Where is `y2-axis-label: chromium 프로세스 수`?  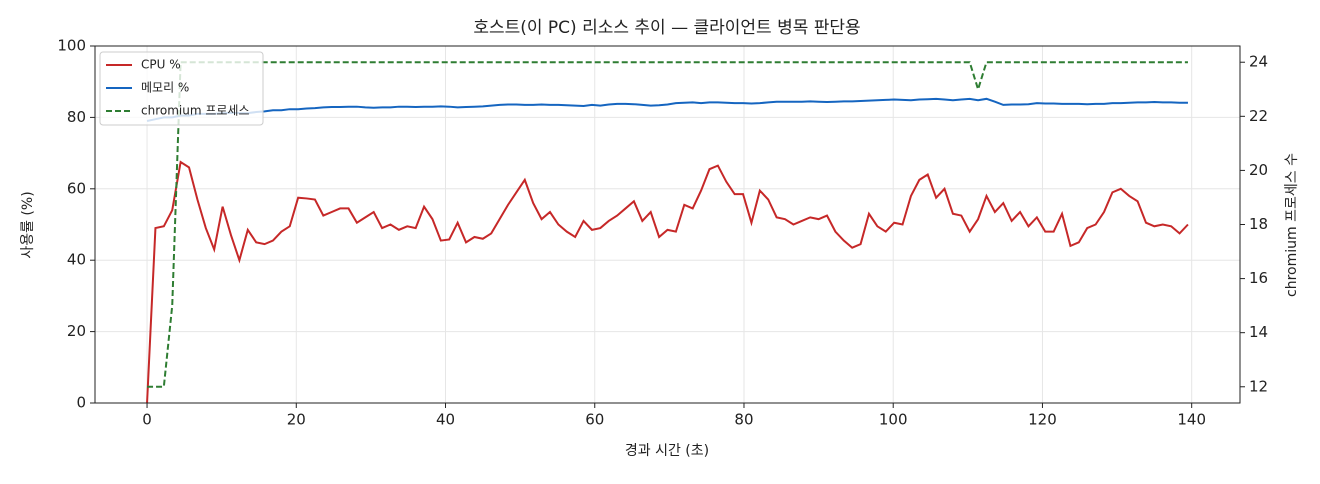
y2-axis-label: chromium 프로세스 수 is located at coordinates (1292, 225).